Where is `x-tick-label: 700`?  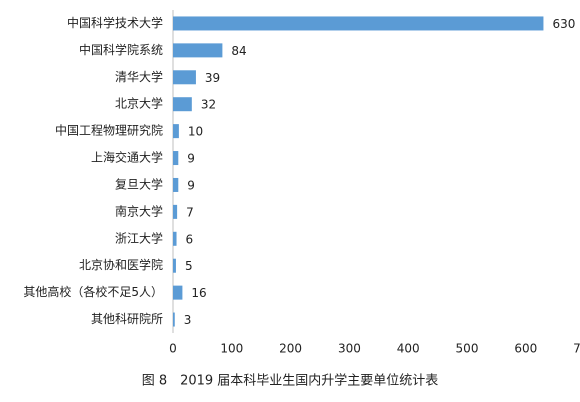
x-tick-label: 700 is located at coordinates (576, 349).